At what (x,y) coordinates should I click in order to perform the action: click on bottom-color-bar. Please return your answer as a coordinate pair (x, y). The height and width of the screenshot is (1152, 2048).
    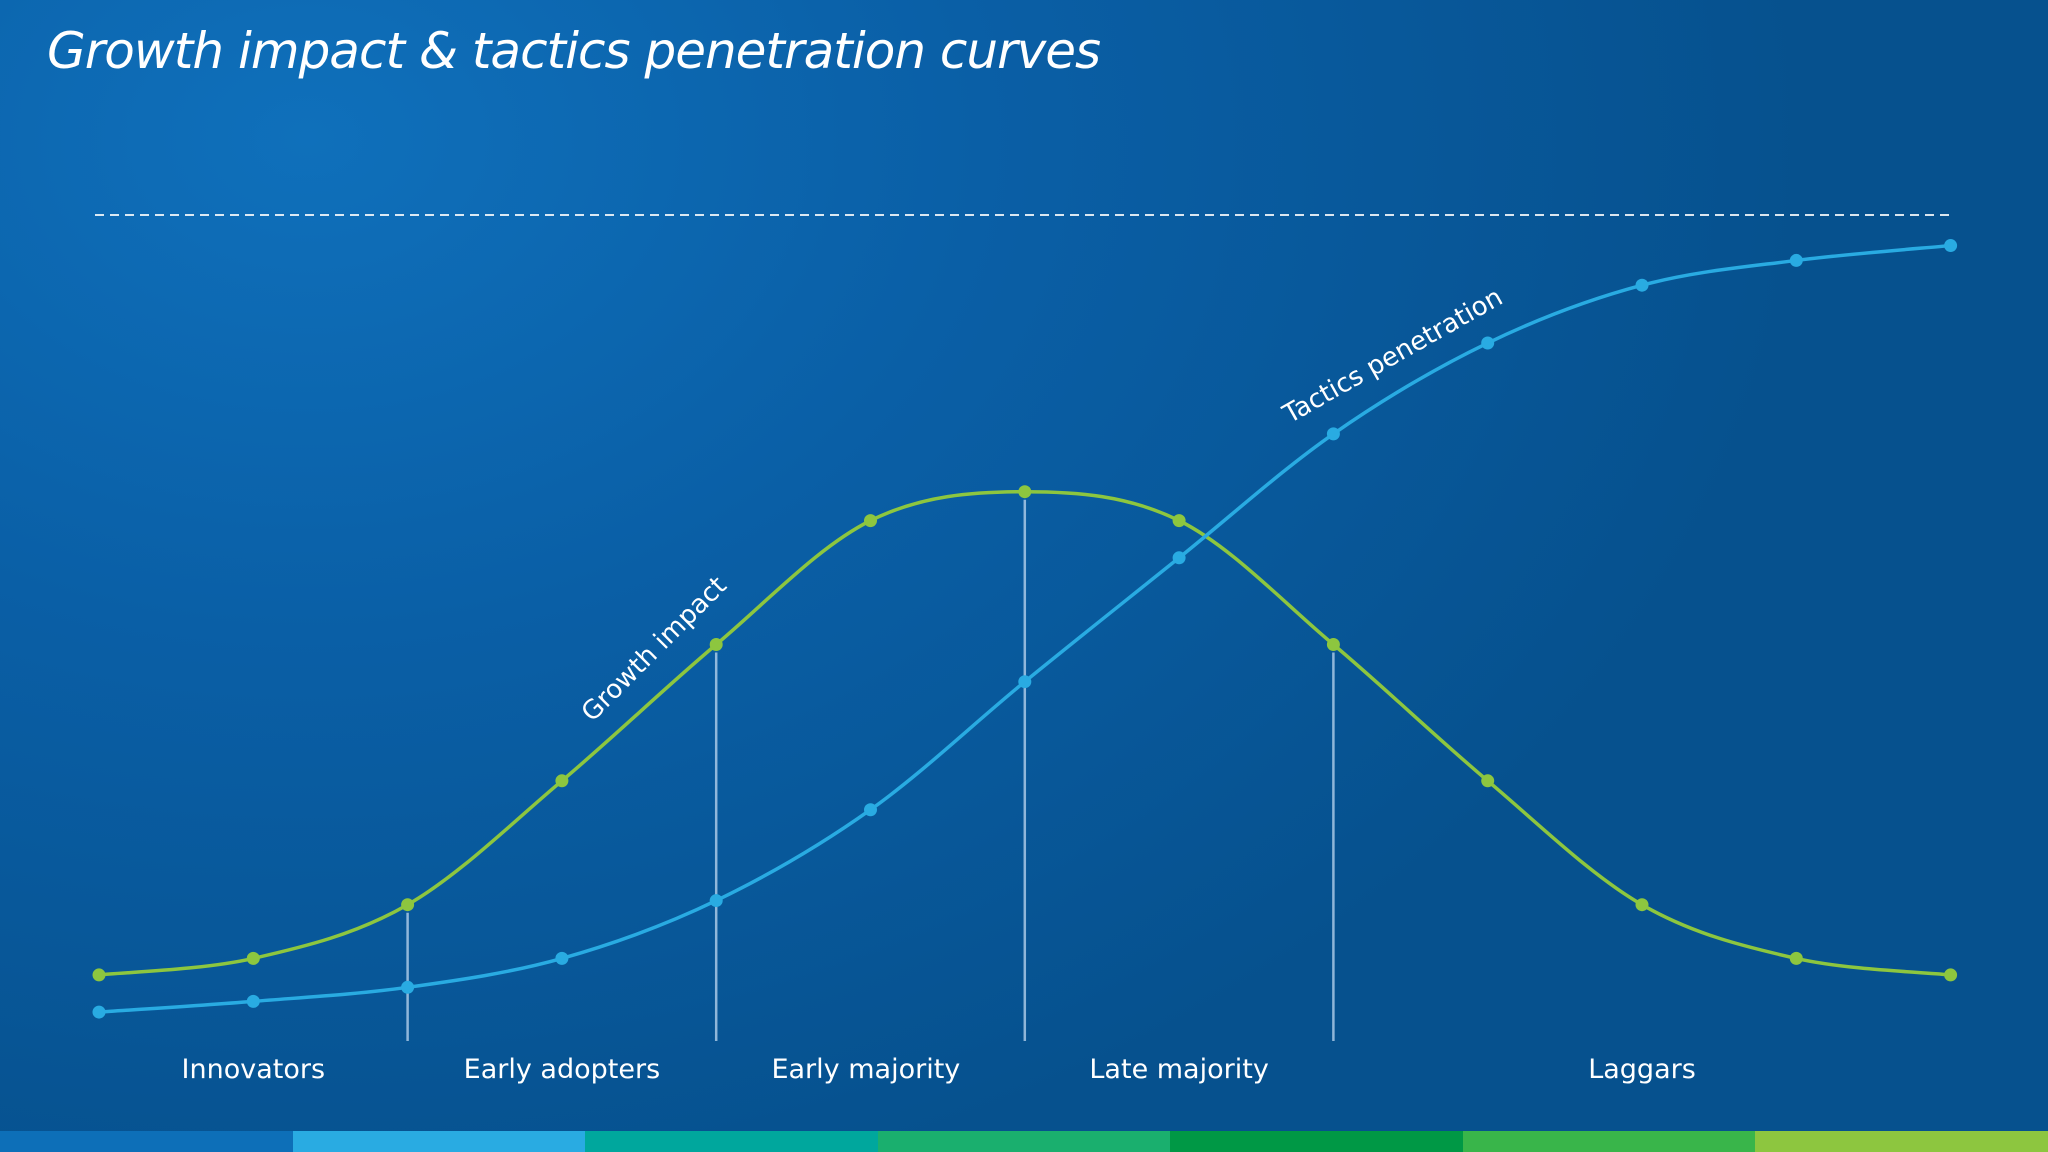
    Looking at the image, I should click on (1024, 1141).